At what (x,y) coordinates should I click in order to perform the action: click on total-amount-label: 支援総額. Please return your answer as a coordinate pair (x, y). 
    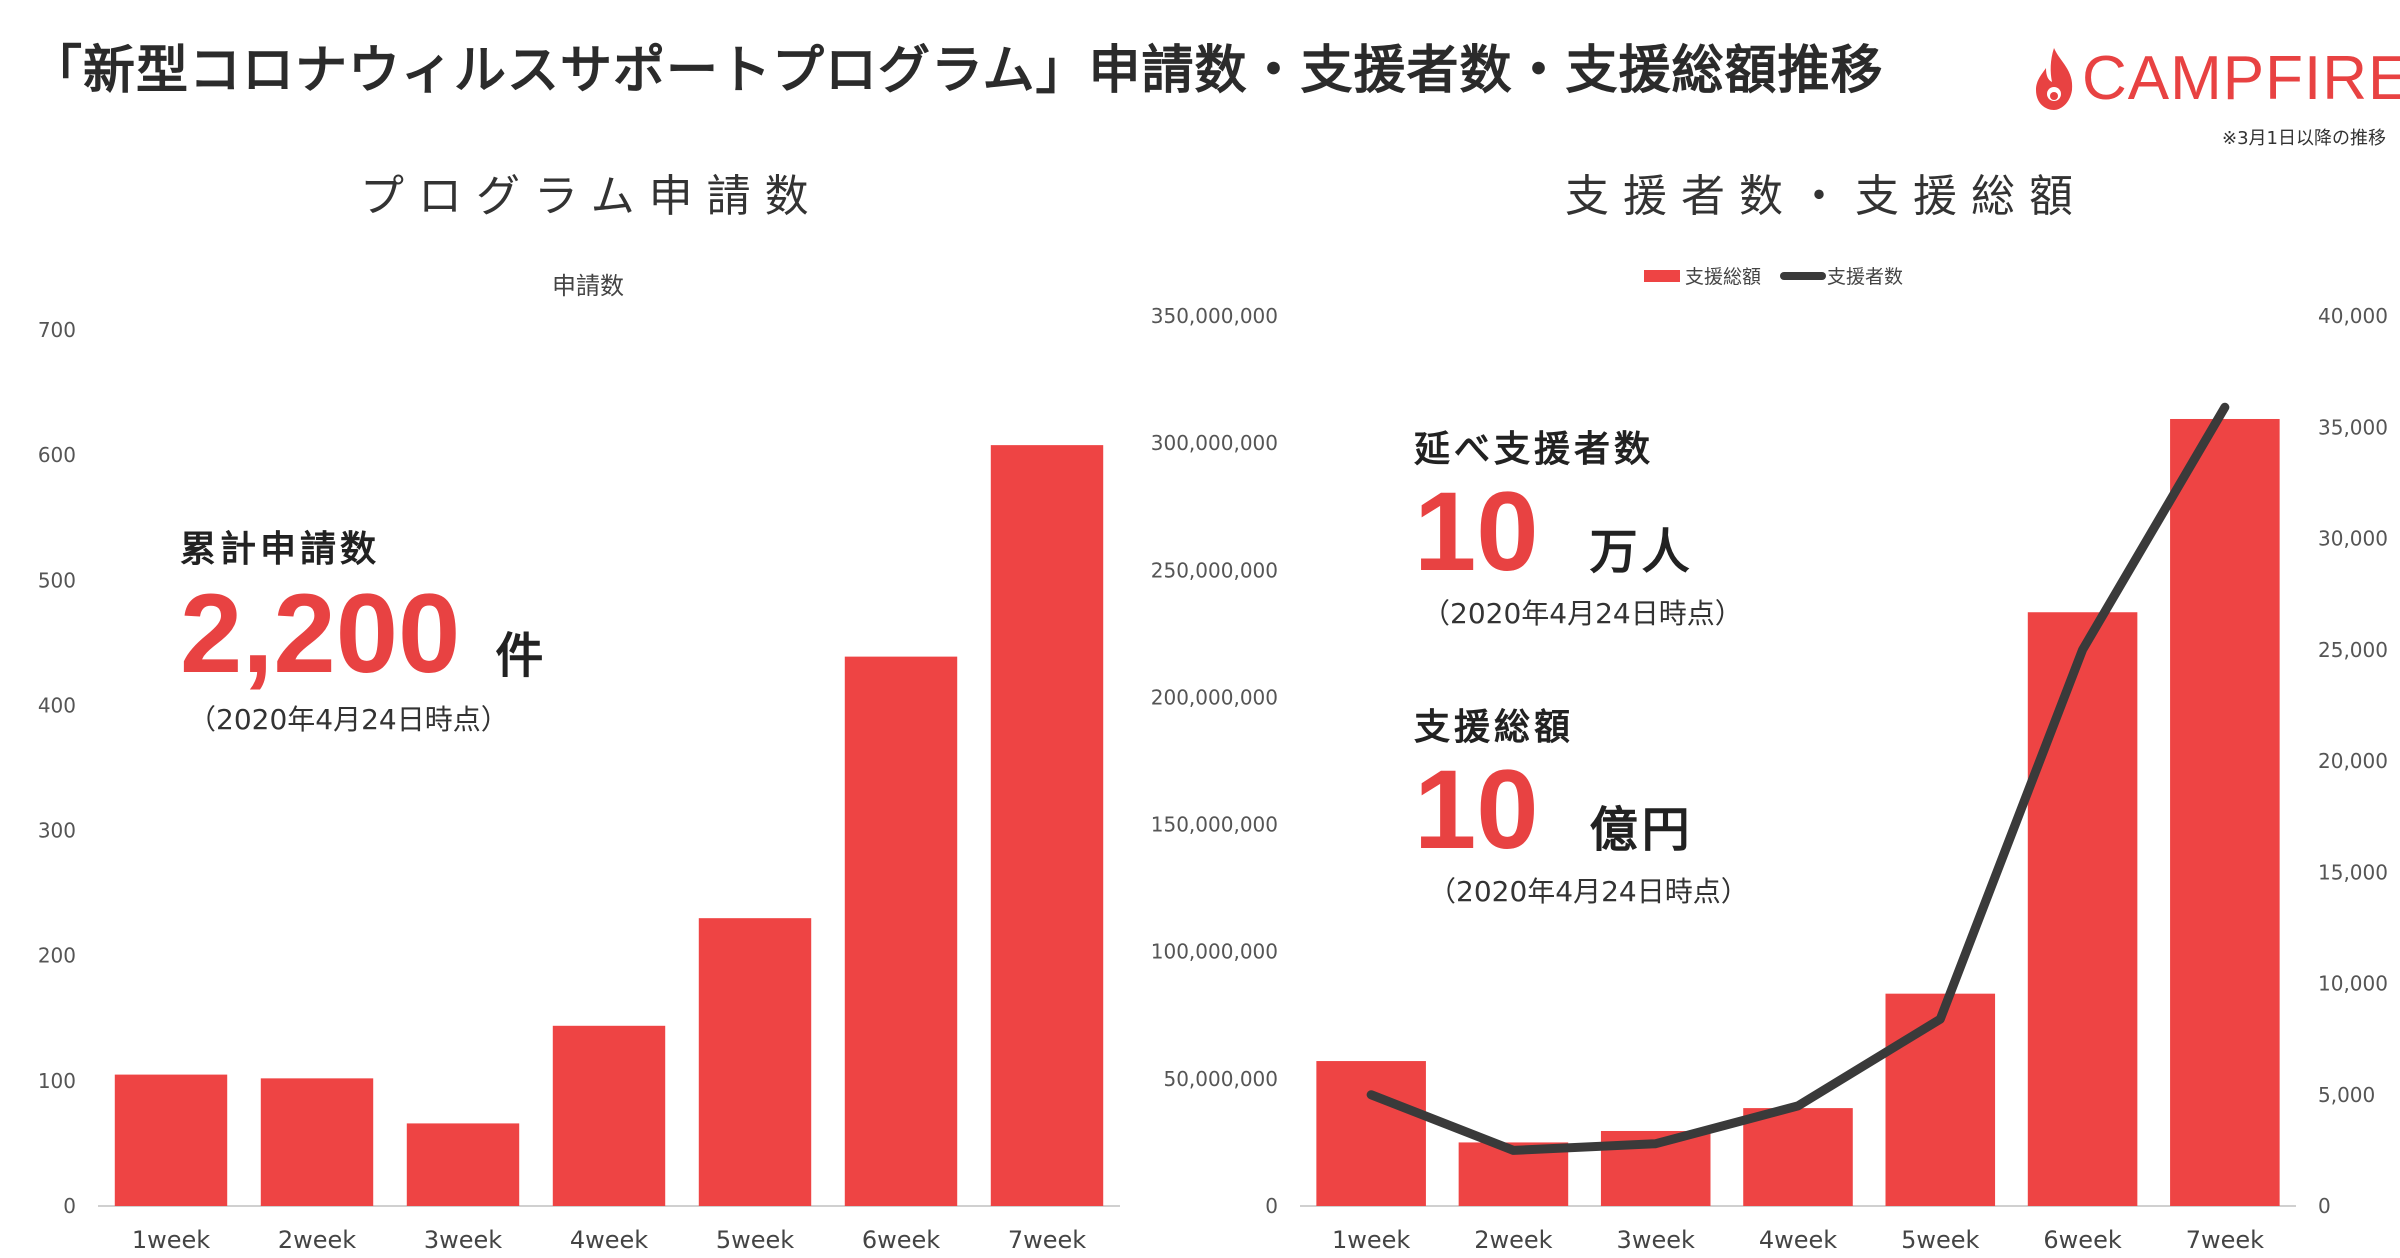
    Looking at the image, I should click on (1494, 727).